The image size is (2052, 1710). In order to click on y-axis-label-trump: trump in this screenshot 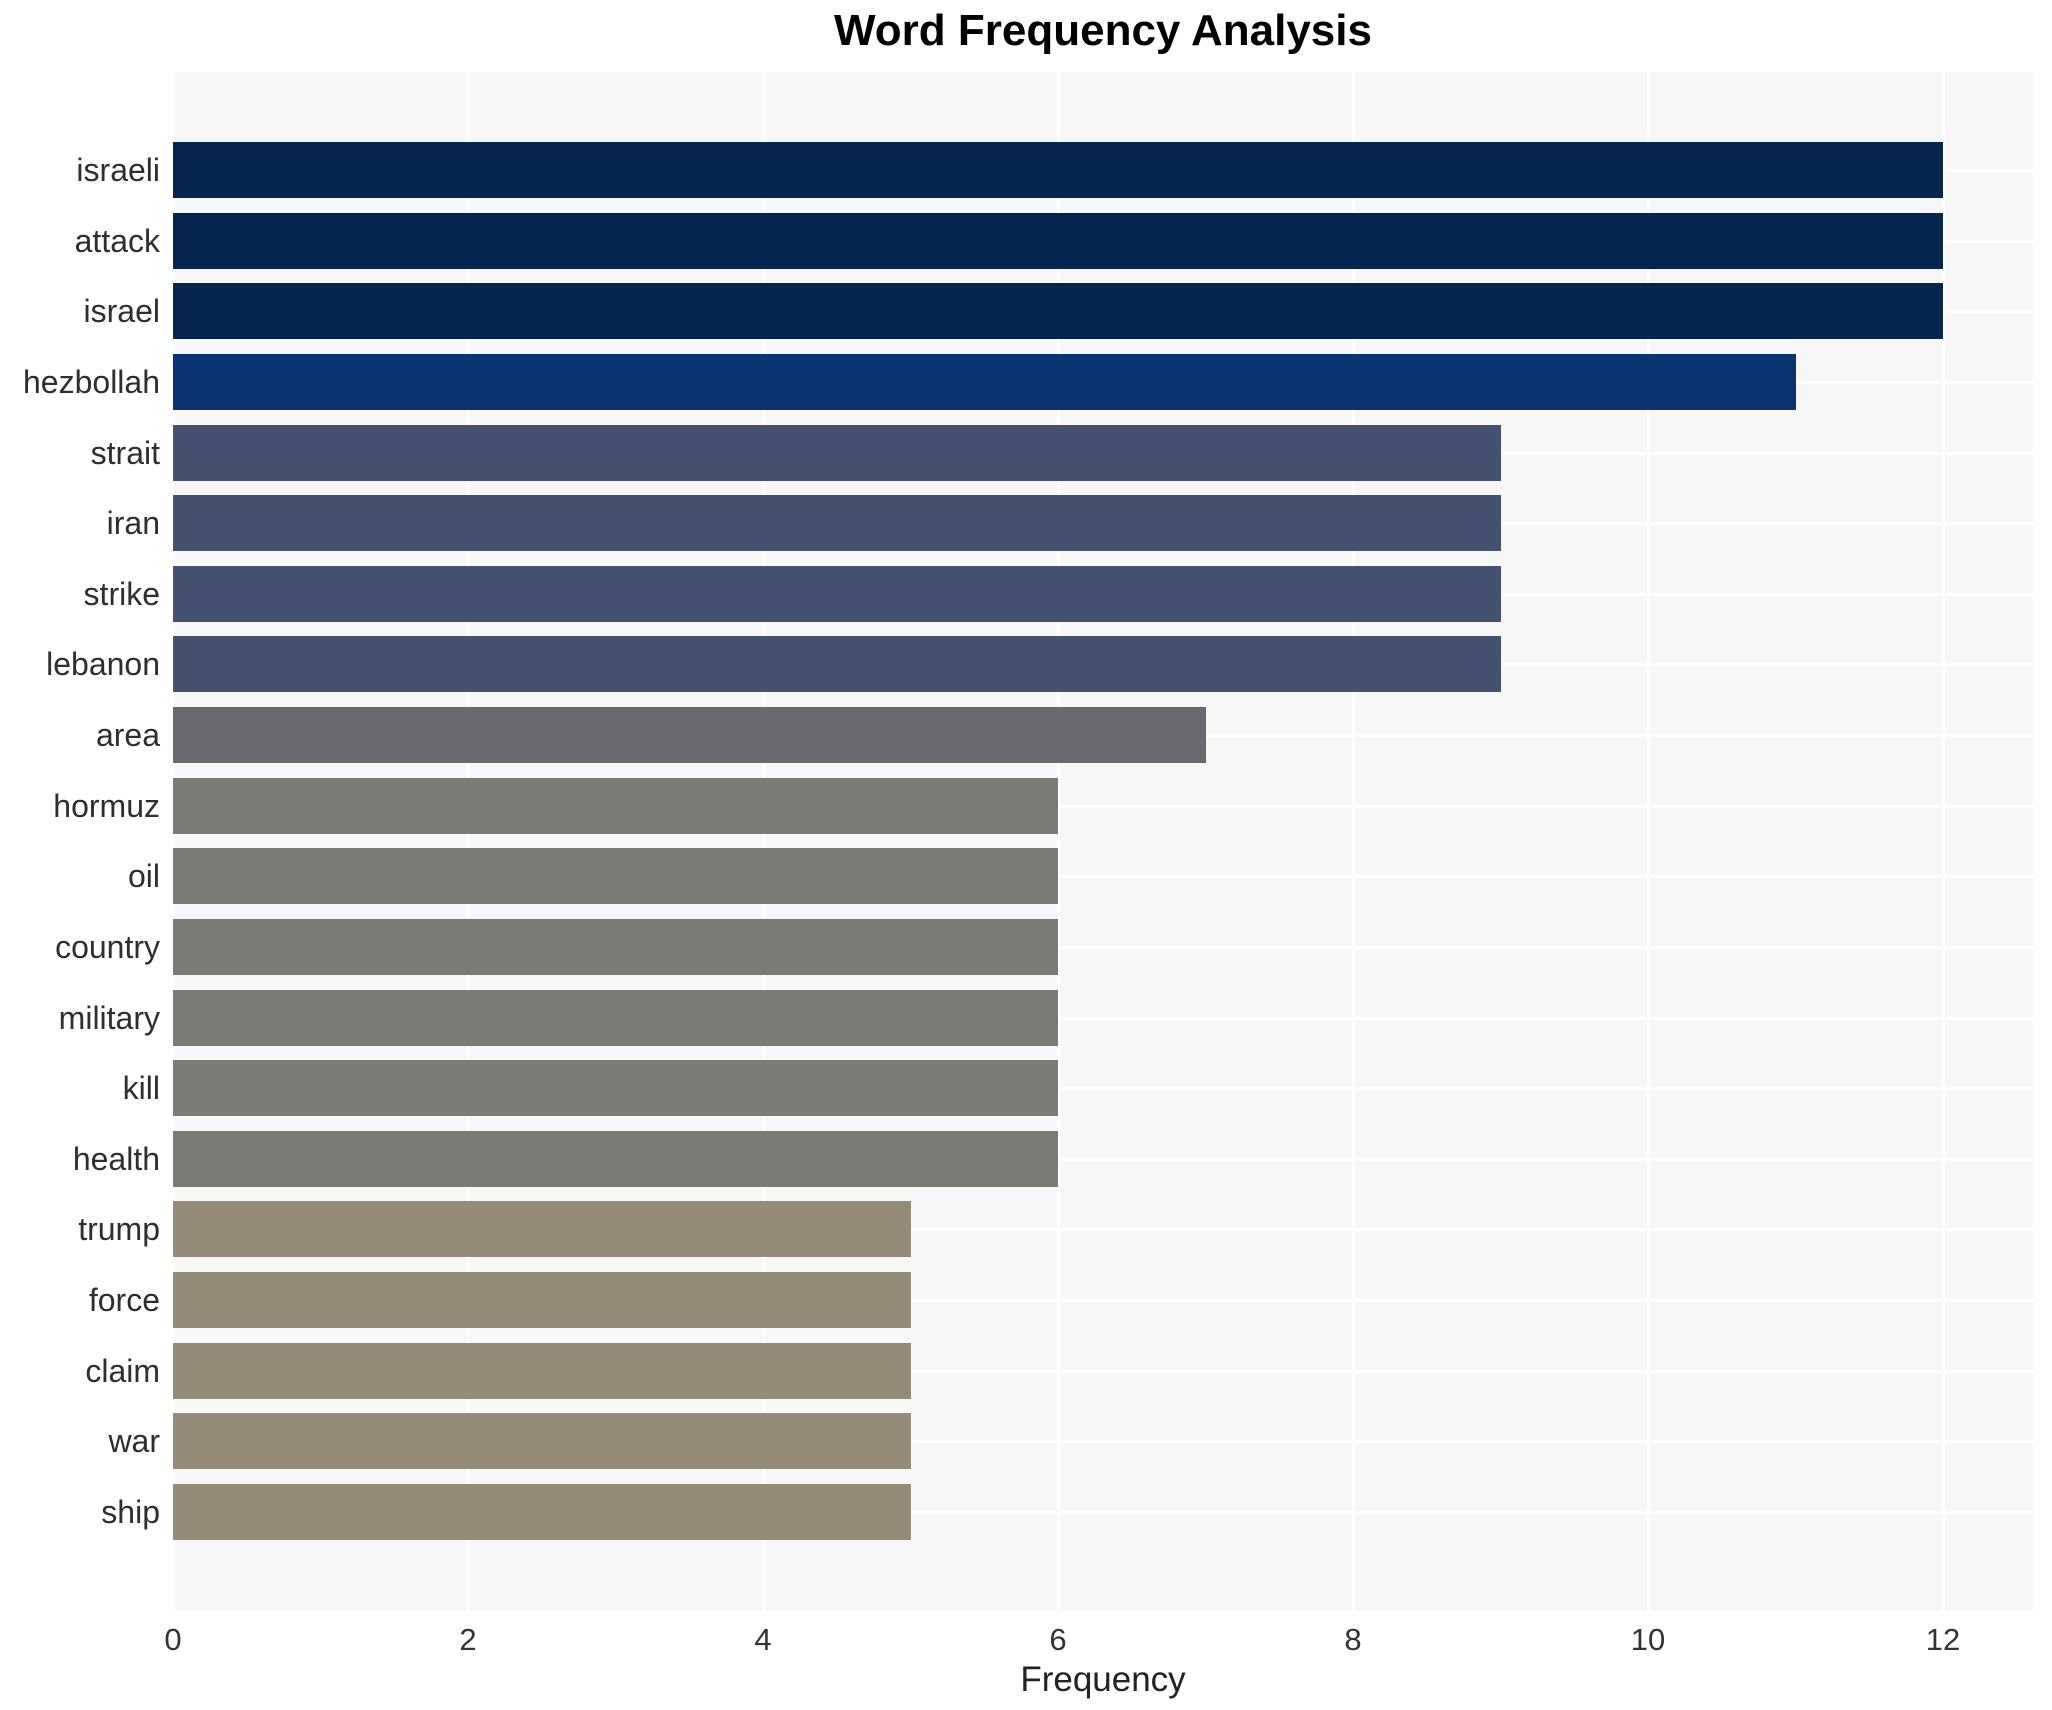, I will do `click(119, 1229)`.